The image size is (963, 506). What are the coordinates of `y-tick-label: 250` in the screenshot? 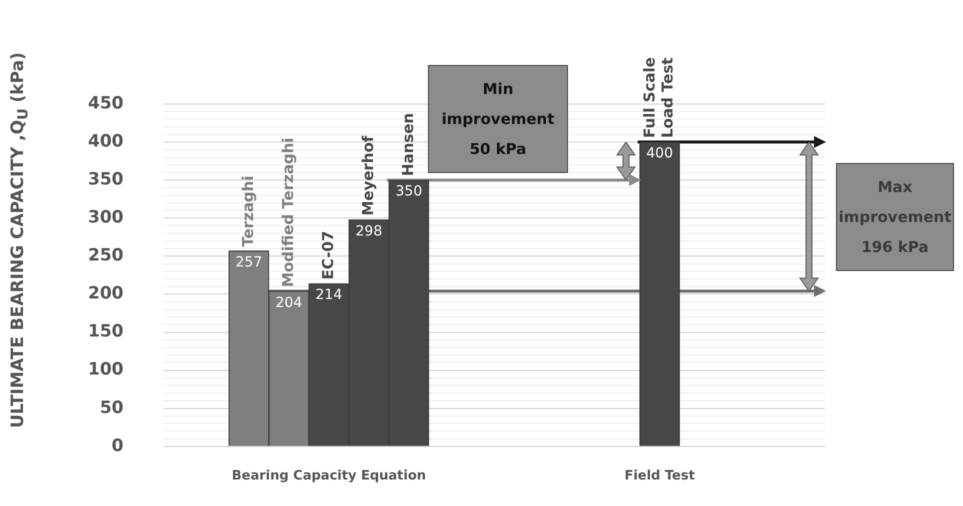 It's located at (106, 256).